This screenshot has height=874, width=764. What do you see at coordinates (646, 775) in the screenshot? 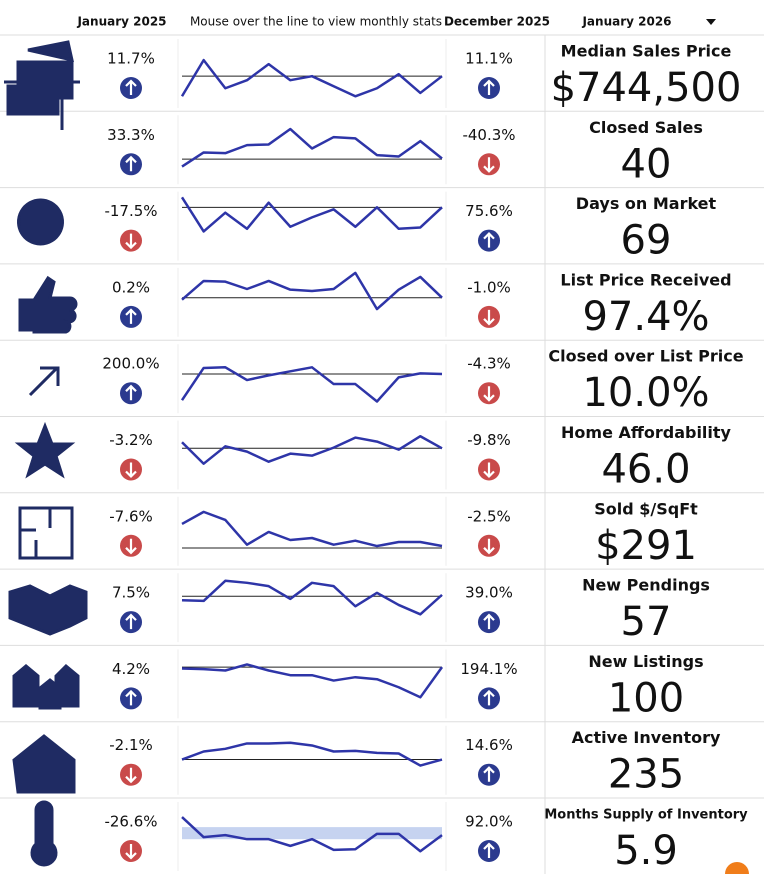
I see `metric-value: 235` at bounding box center [646, 775].